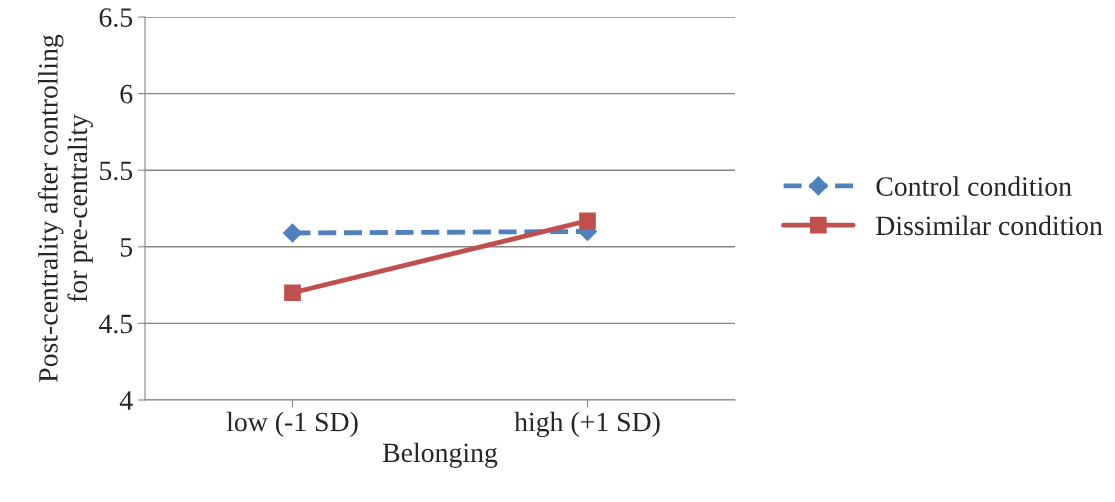 This screenshot has height=502, width=1115. What do you see at coordinates (974, 186) in the screenshot?
I see `legend-label: Control condition` at bounding box center [974, 186].